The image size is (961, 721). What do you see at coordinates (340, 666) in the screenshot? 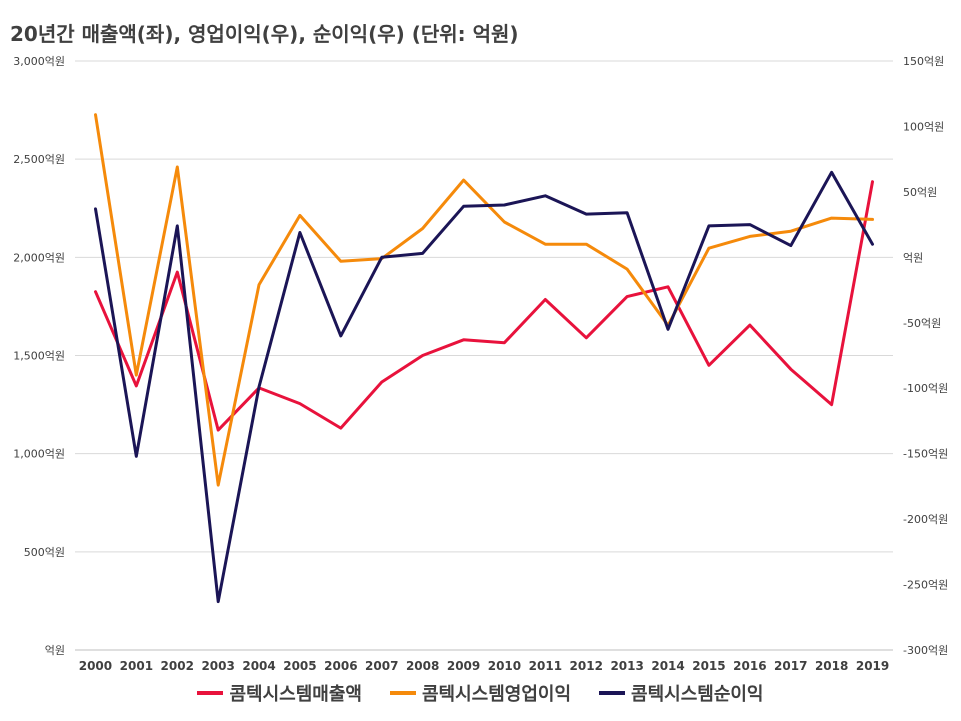
I see `x-tick-label: 2006` at bounding box center [340, 666].